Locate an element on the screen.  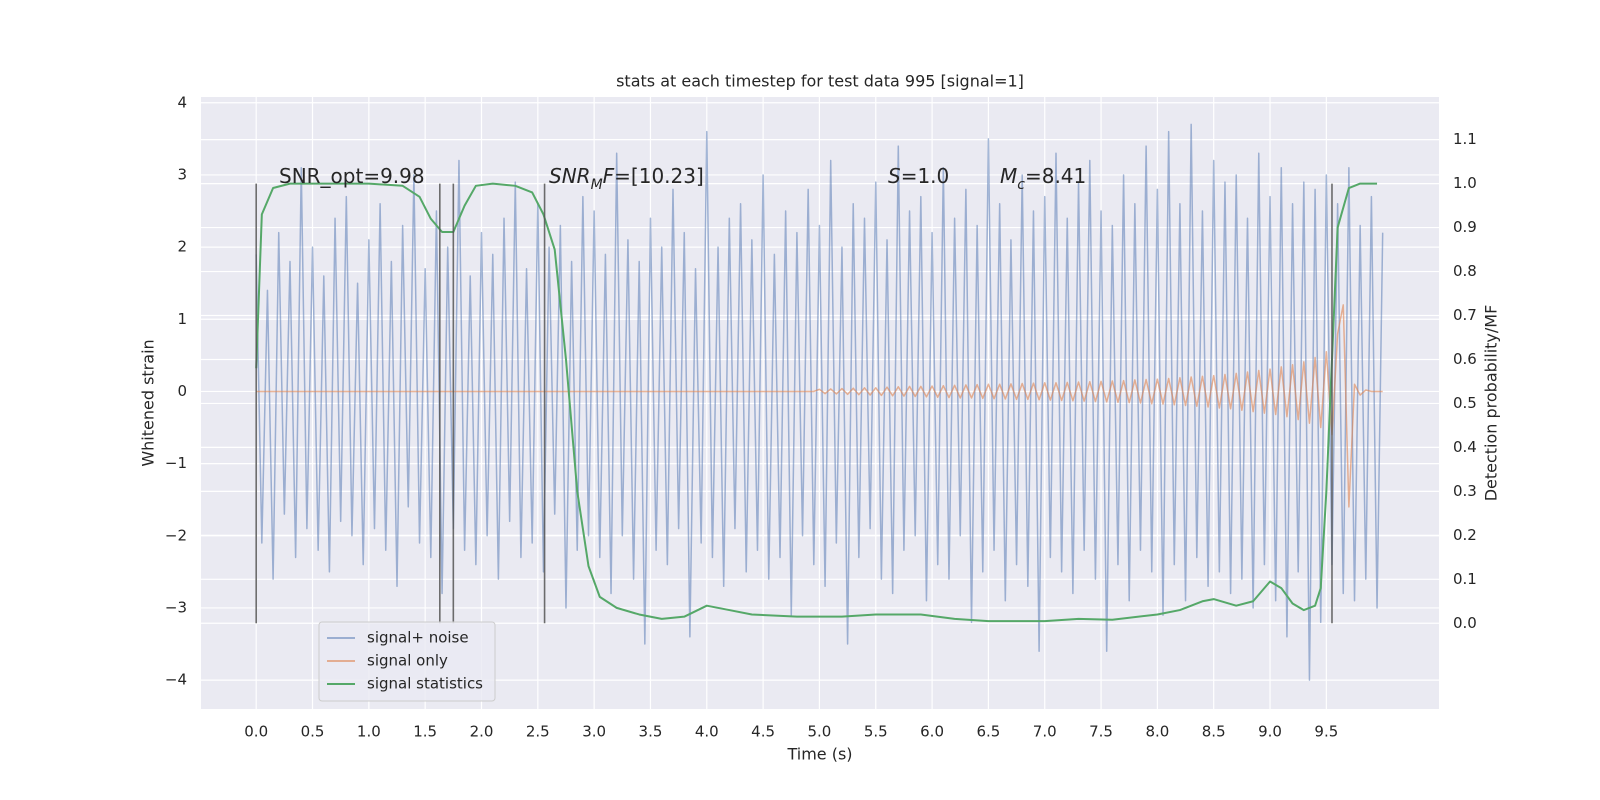
annotation: Mc=8.41 is located at coordinates (1043, 179).